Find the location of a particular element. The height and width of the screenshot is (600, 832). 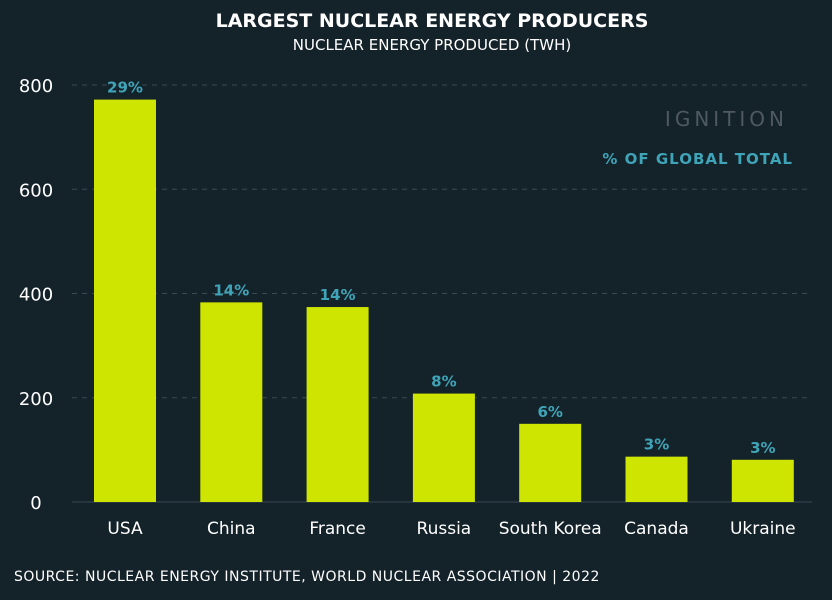

y-tick-label: 200 is located at coordinates (36, 399).